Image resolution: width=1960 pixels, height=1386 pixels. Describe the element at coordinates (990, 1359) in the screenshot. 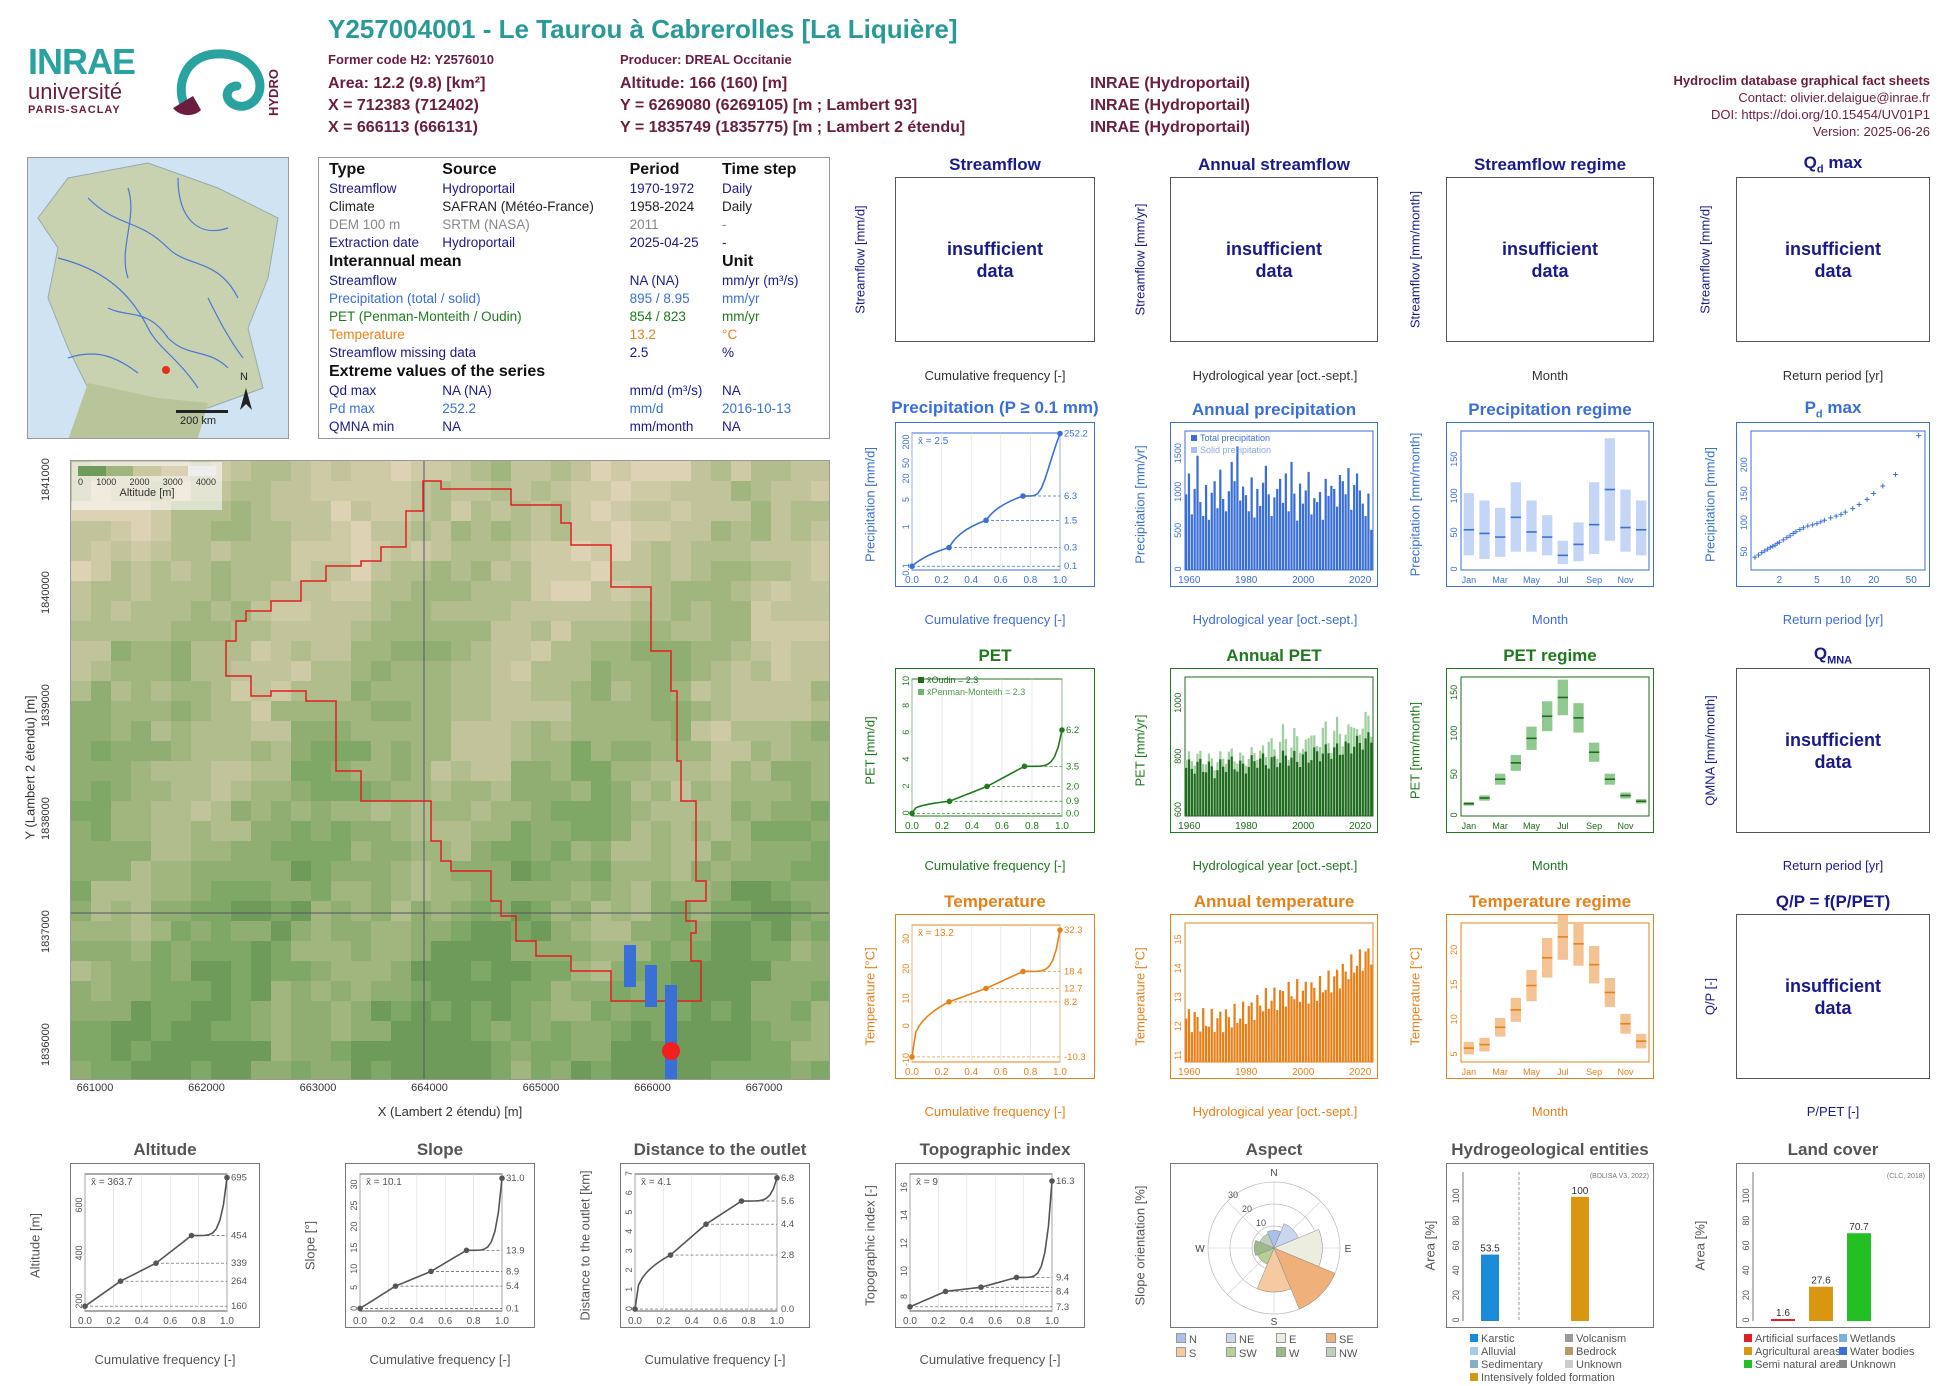

I see `topo-xlabel: Cumulative frequency [-]` at that location.